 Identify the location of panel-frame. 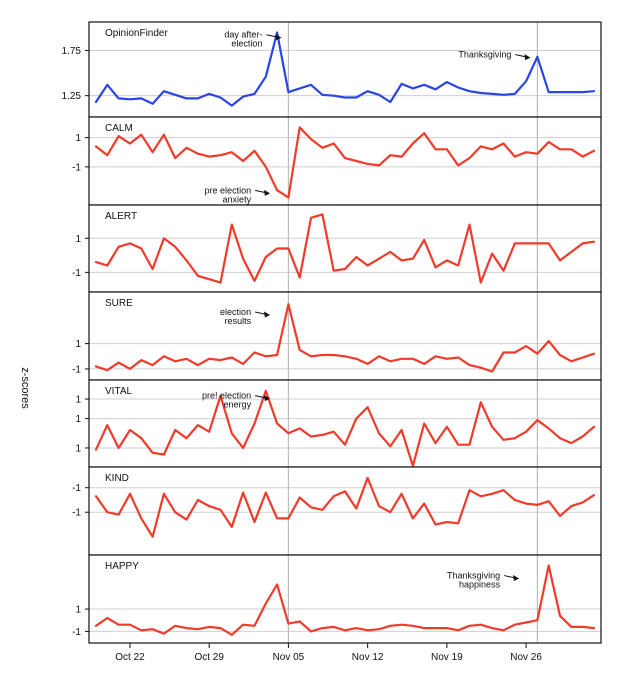
(345, 599).